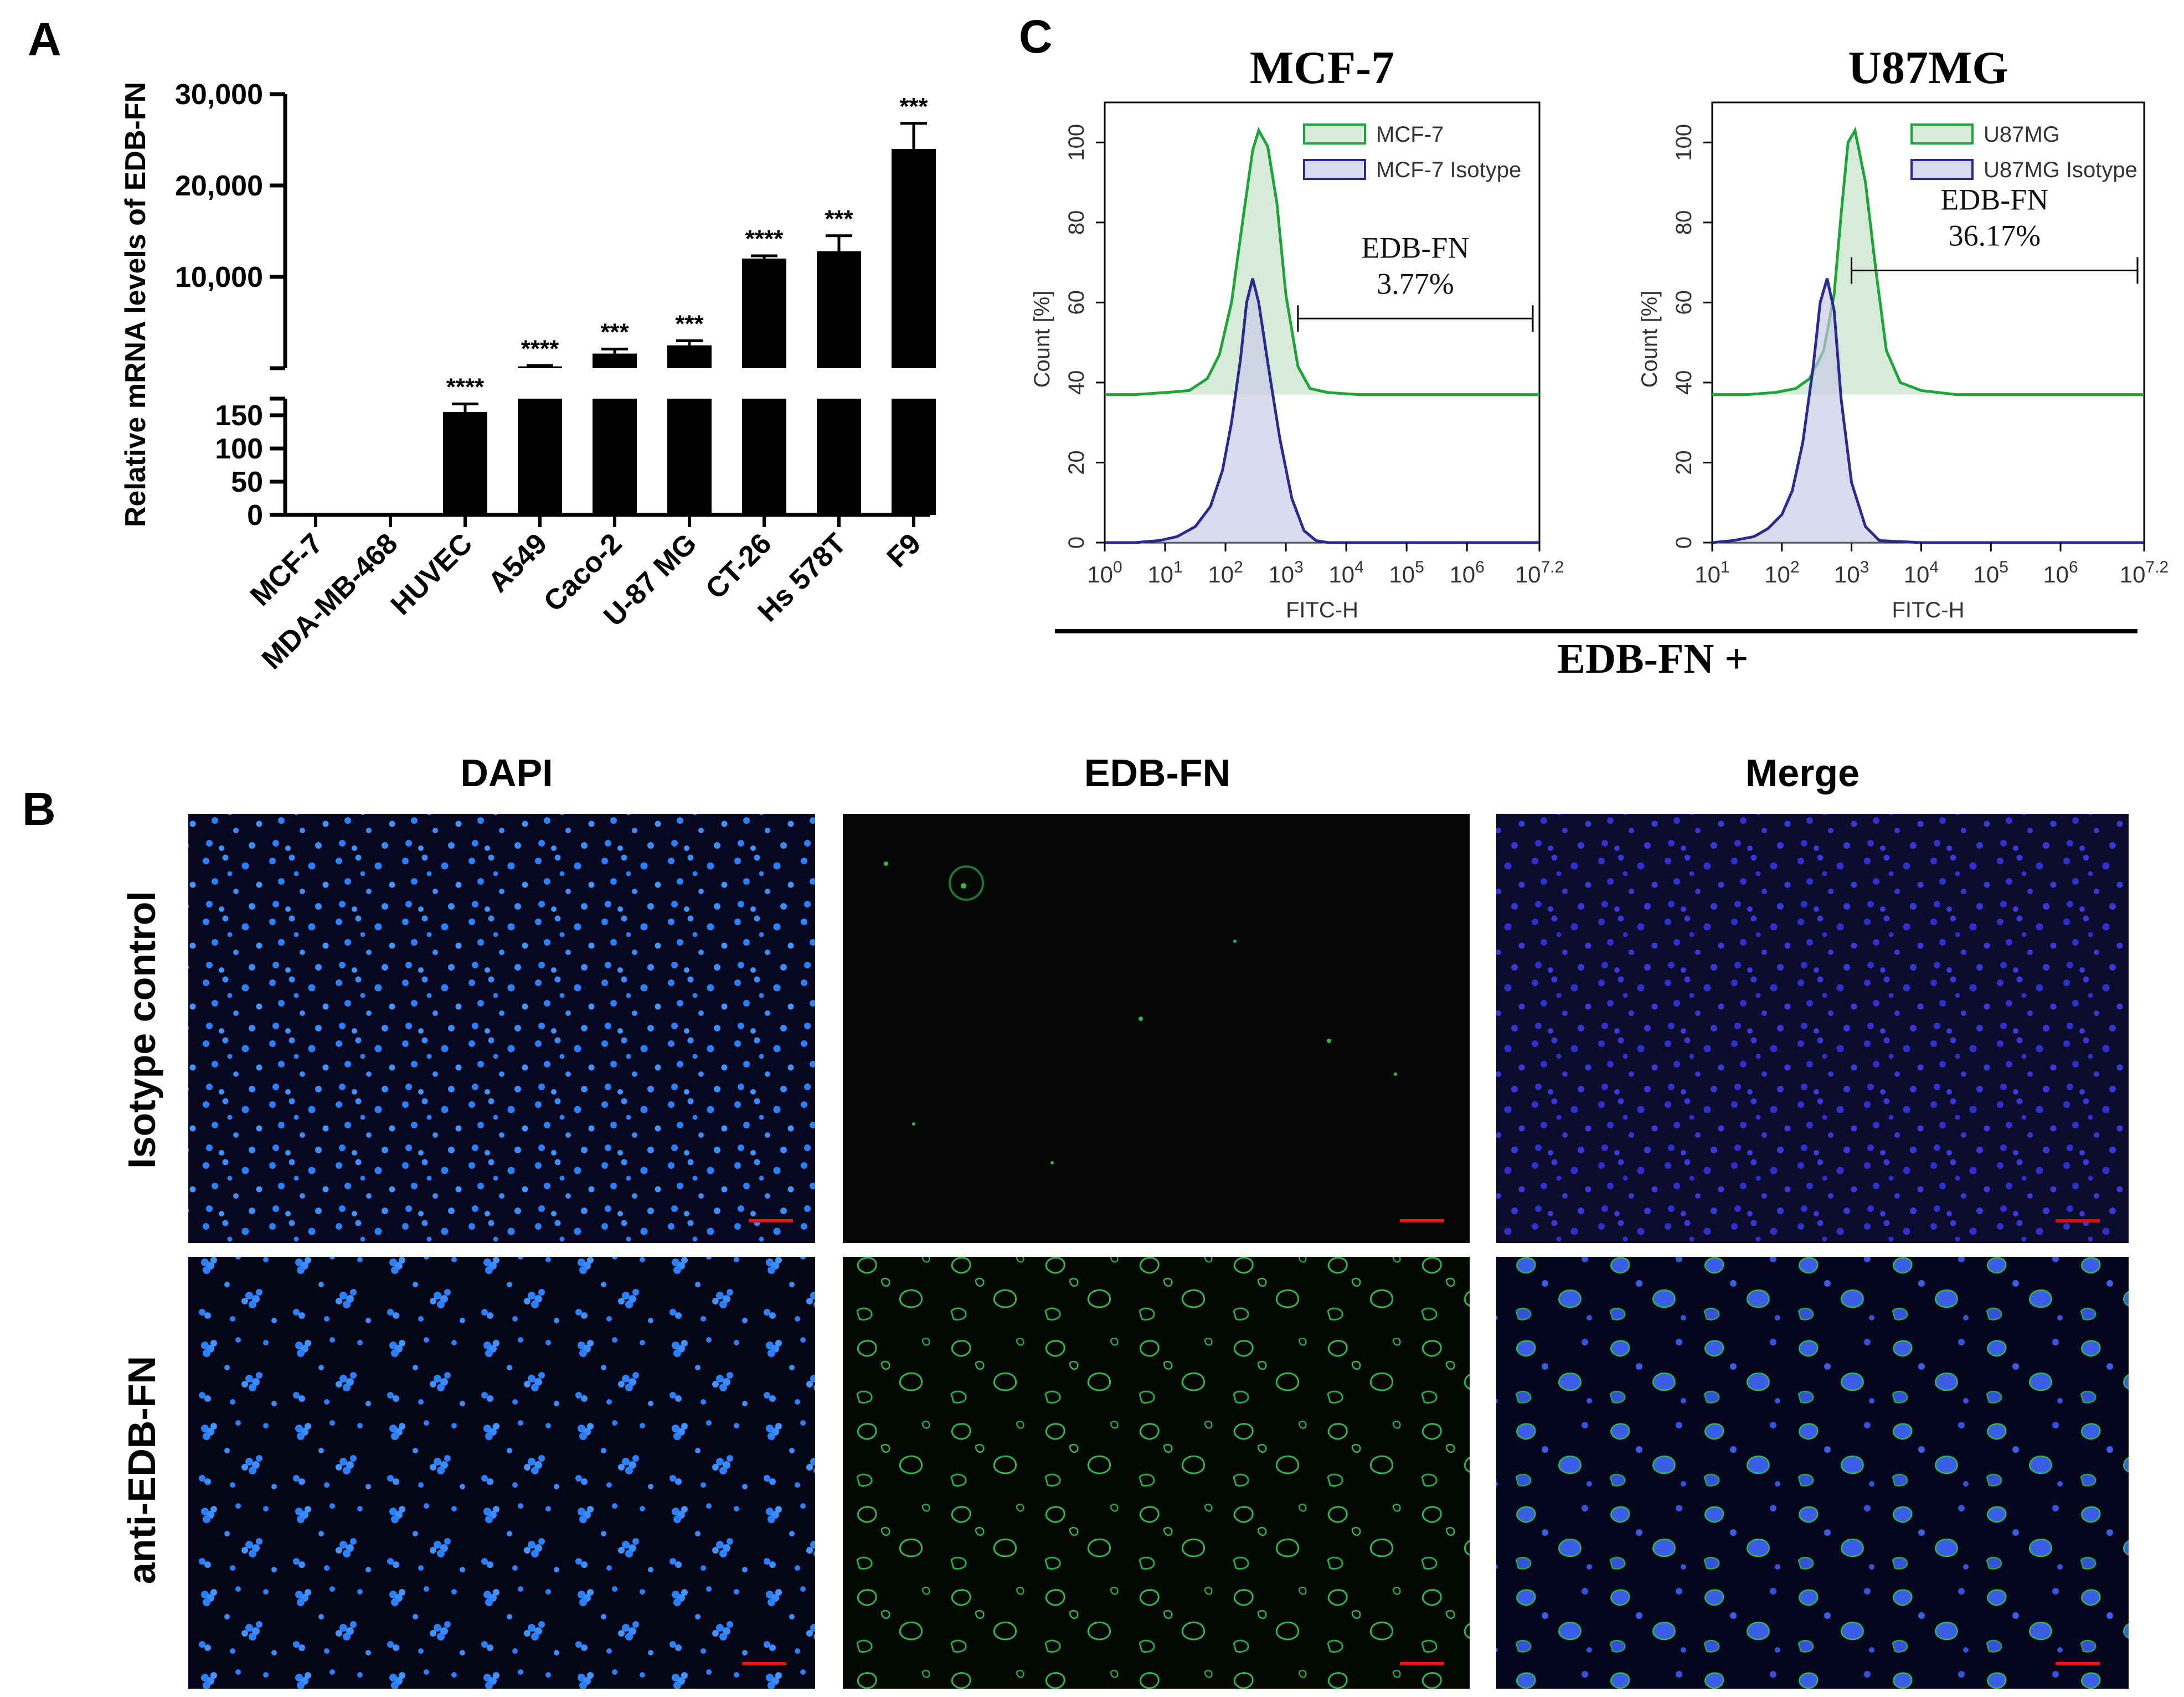  Describe the element at coordinates (330, 601) in the screenshot. I see `x-tick-label: MDA-MB-468` at that location.